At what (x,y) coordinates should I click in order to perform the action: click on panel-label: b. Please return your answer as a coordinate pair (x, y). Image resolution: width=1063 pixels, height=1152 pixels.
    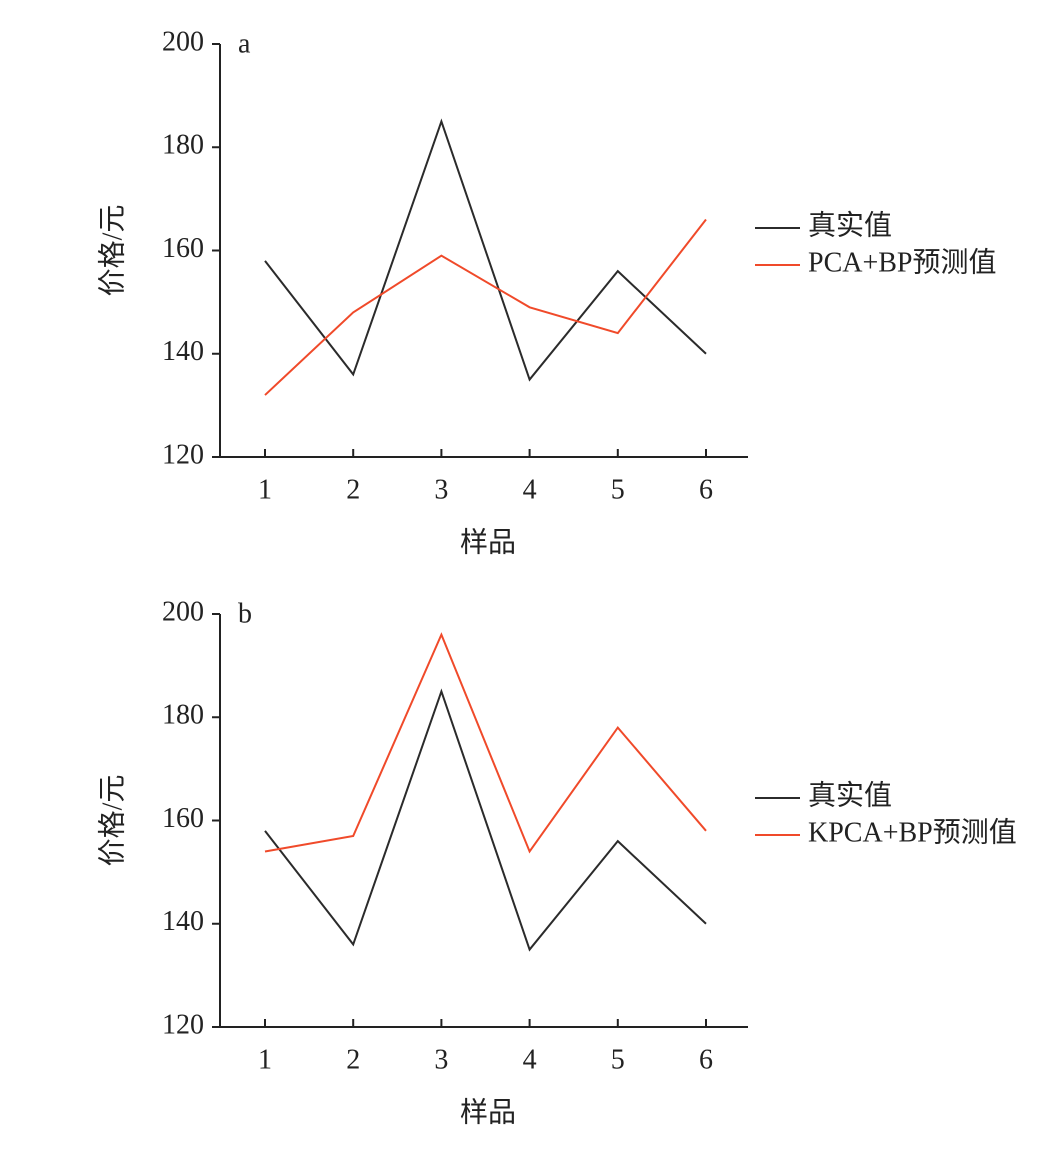
    Looking at the image, I should click on (245, 613).